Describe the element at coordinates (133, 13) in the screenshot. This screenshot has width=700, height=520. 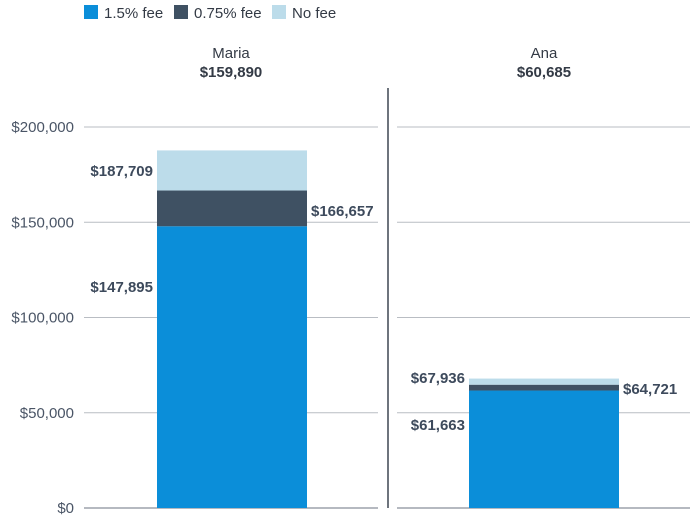
I see `legend-label: 1.5% fee` at that location.